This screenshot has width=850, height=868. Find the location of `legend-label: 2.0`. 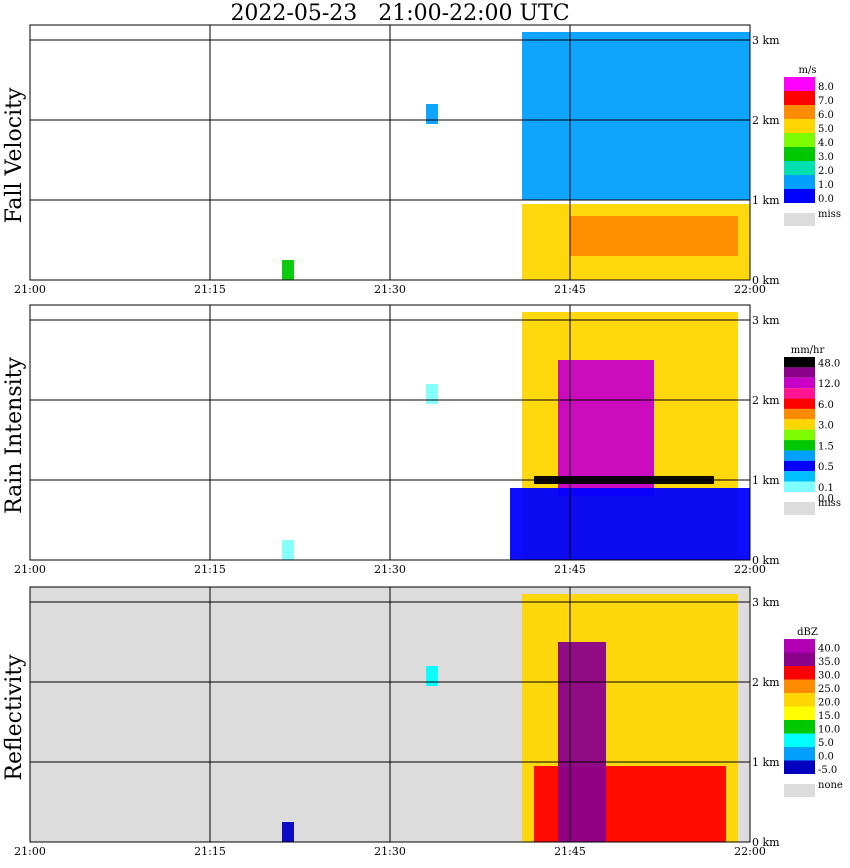

legend-label: 2.0 is located at coordinates (826, 171).